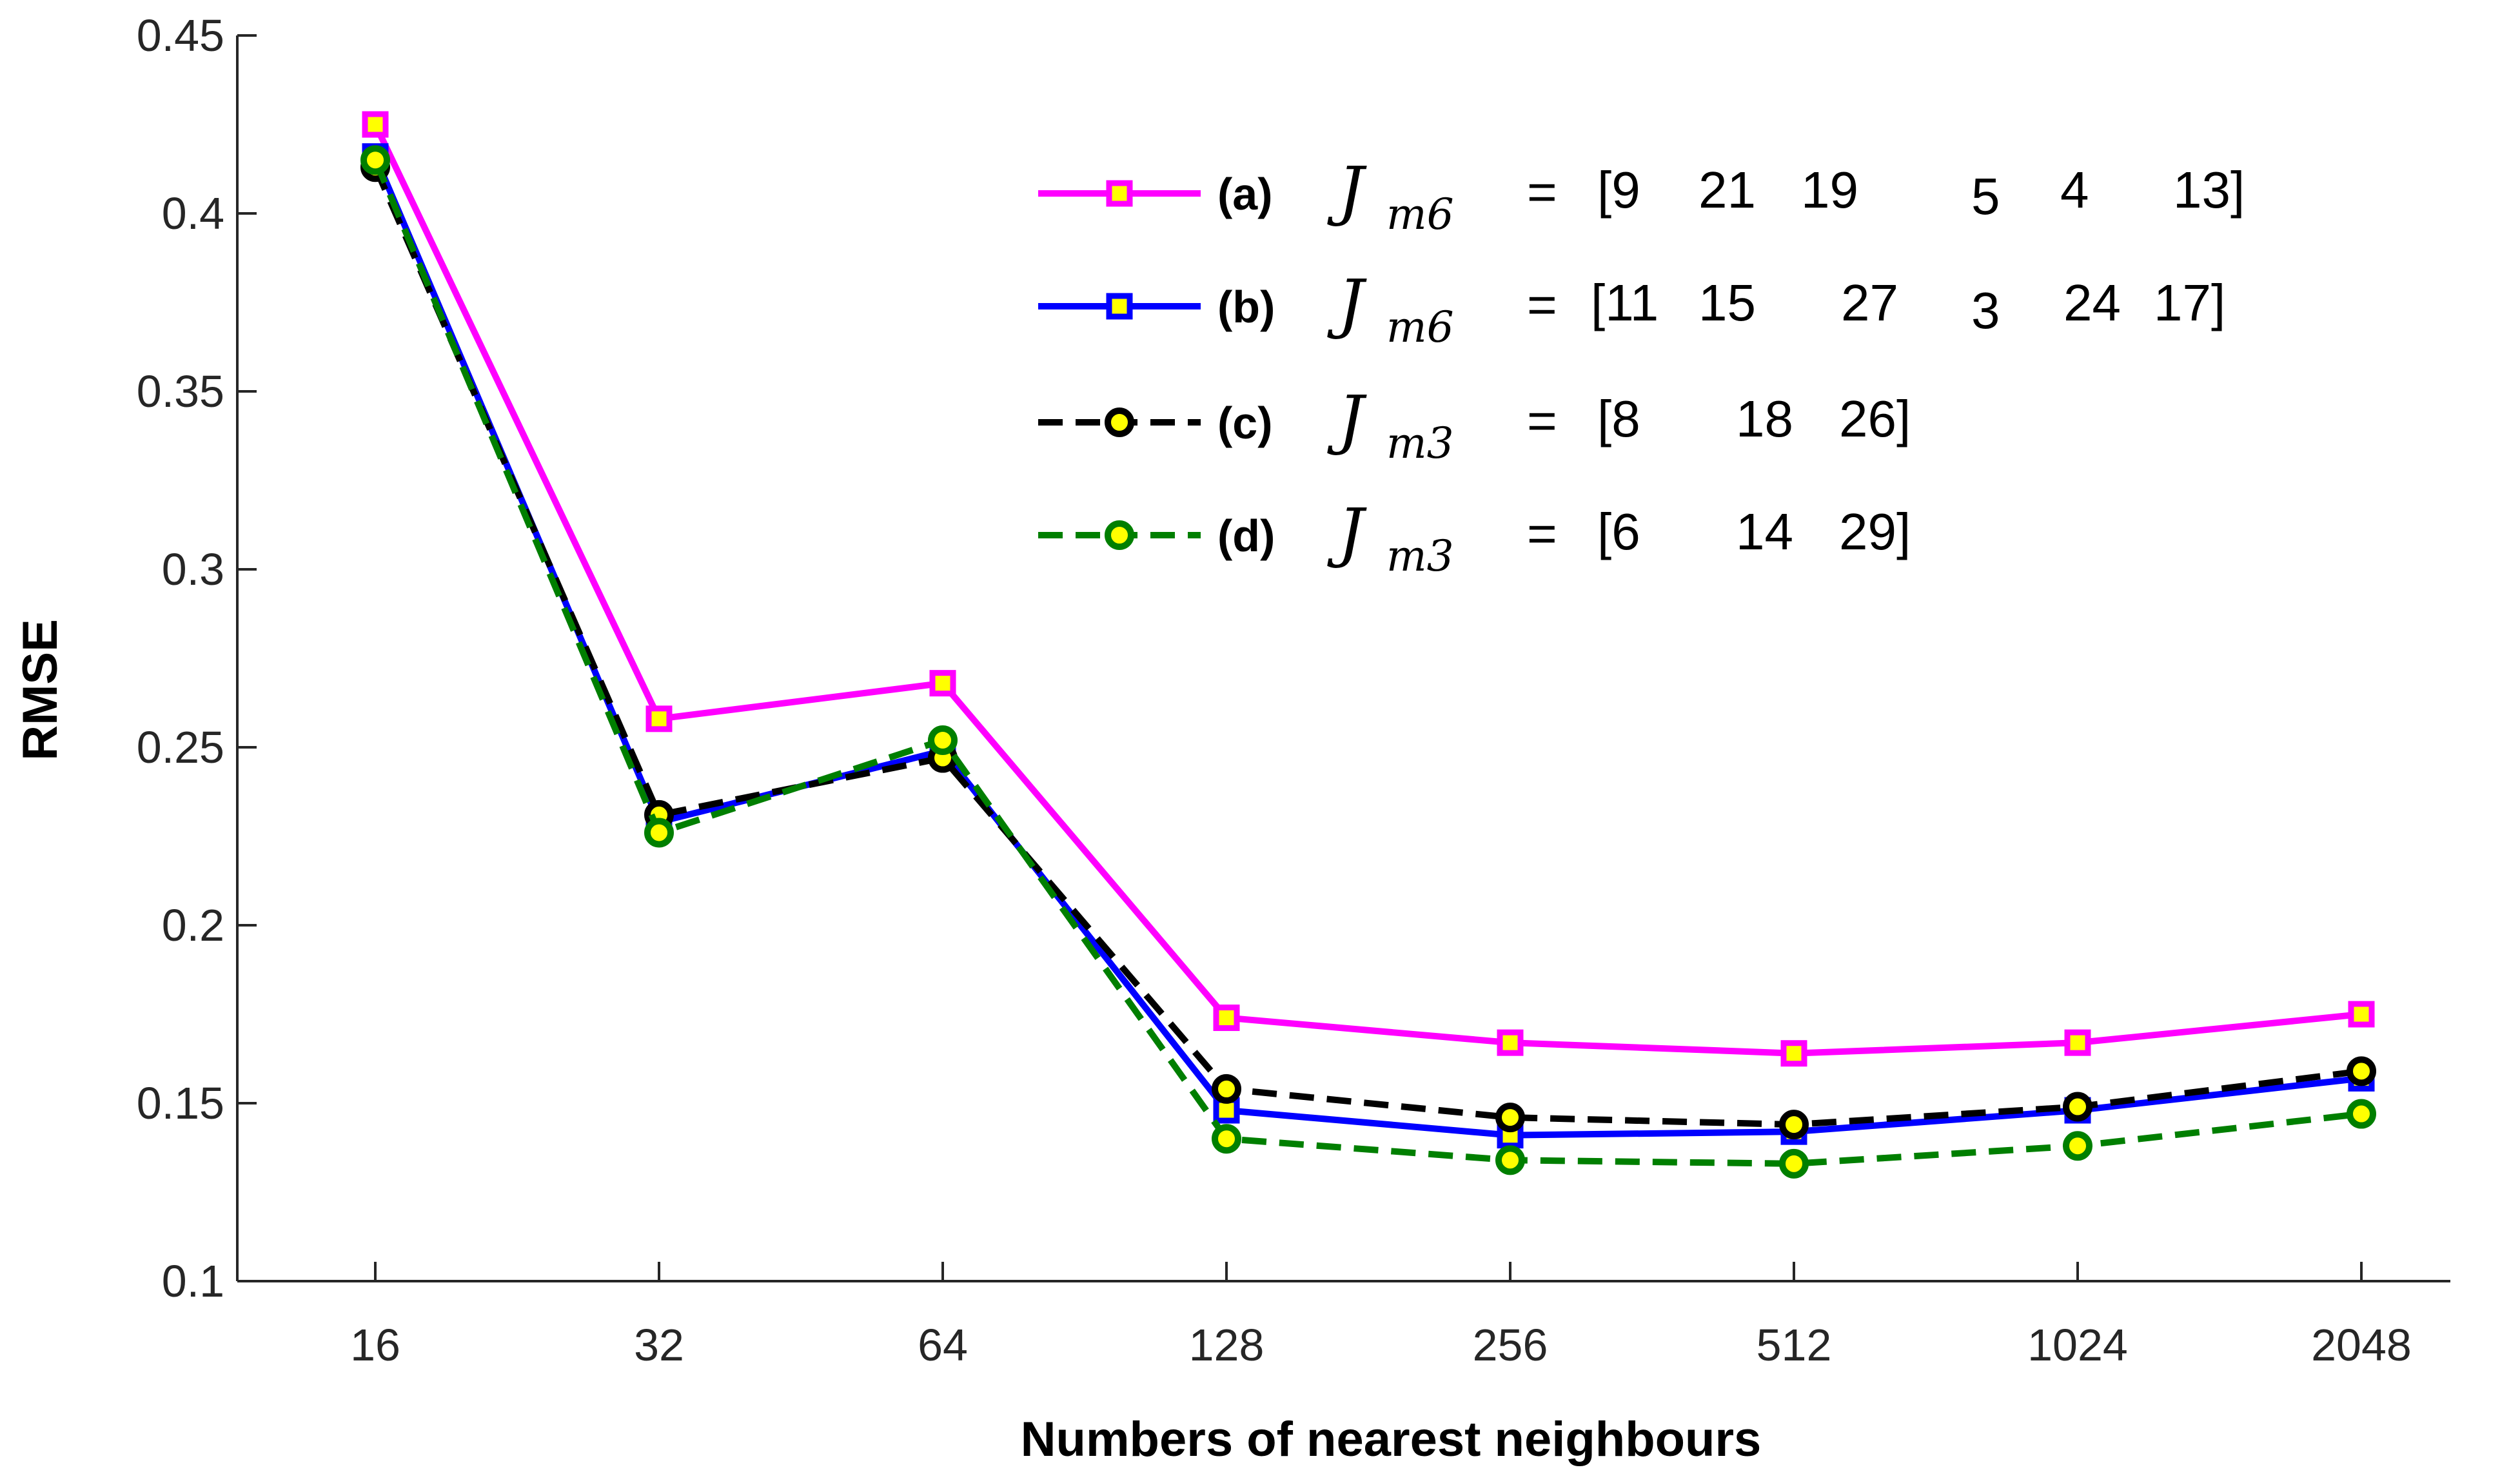 This screenshot has height=1472, width=2520. I want to click on legend-vector-value: 14, so click(1764, 531).